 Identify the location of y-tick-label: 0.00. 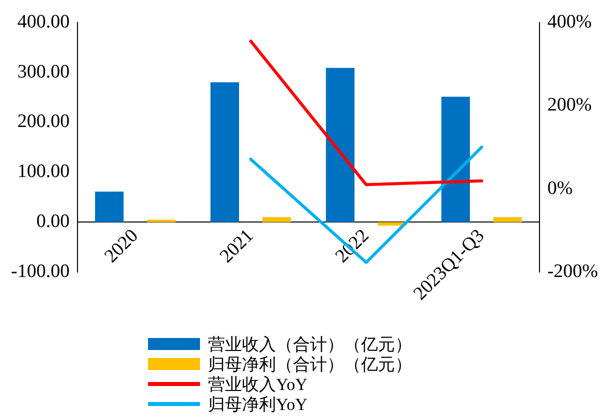
(53, 221).